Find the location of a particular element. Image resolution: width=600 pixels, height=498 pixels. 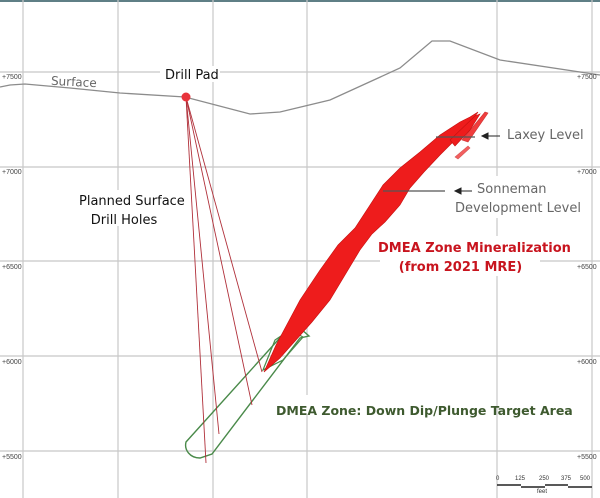

elevation-label-left: +5500 is located at coordinates (12, 457).